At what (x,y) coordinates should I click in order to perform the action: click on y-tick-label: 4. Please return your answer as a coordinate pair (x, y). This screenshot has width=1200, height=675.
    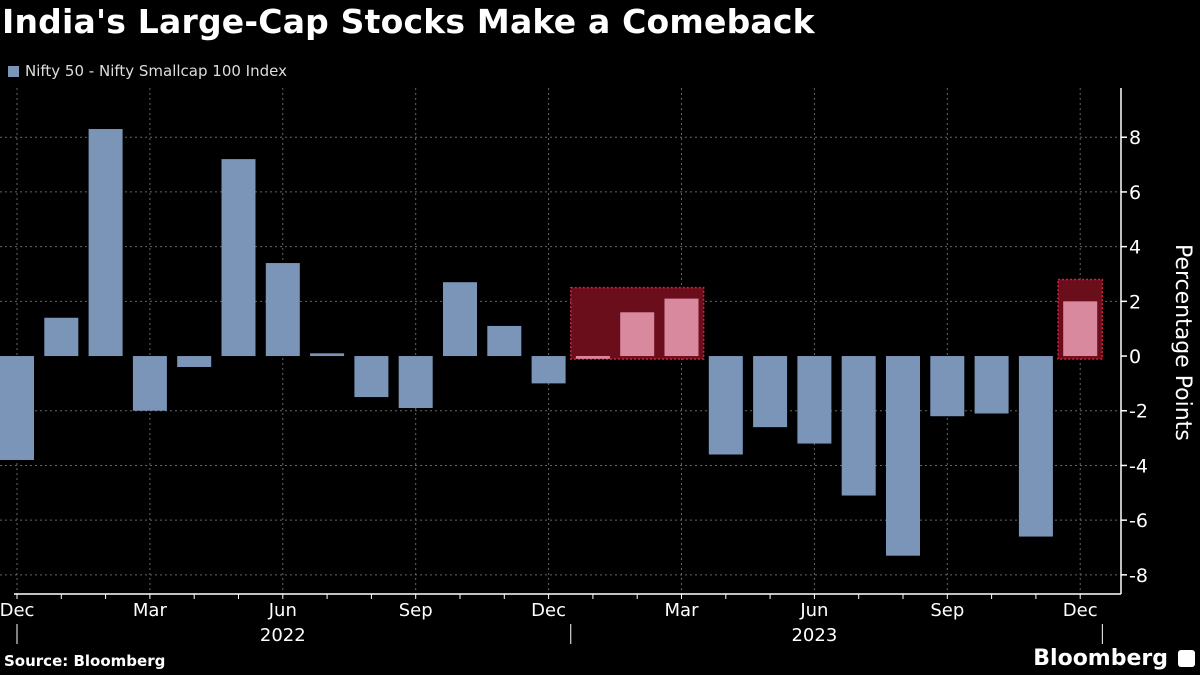
    Looking at the image, I should click on (1135, 248).